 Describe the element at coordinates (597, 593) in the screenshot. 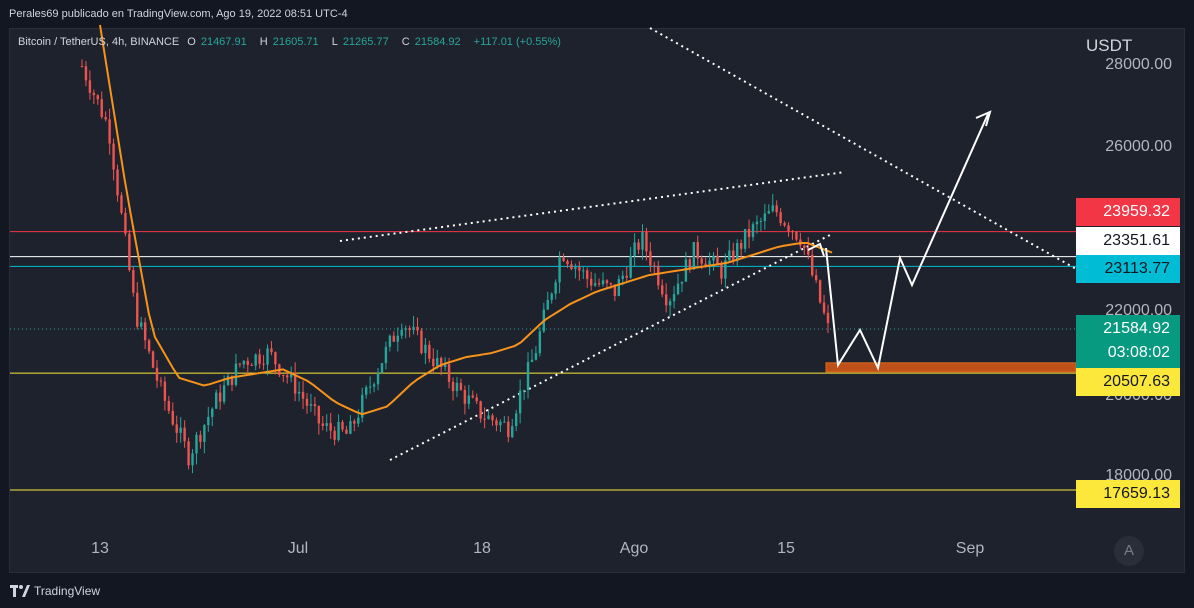

I see `footer` at that location.